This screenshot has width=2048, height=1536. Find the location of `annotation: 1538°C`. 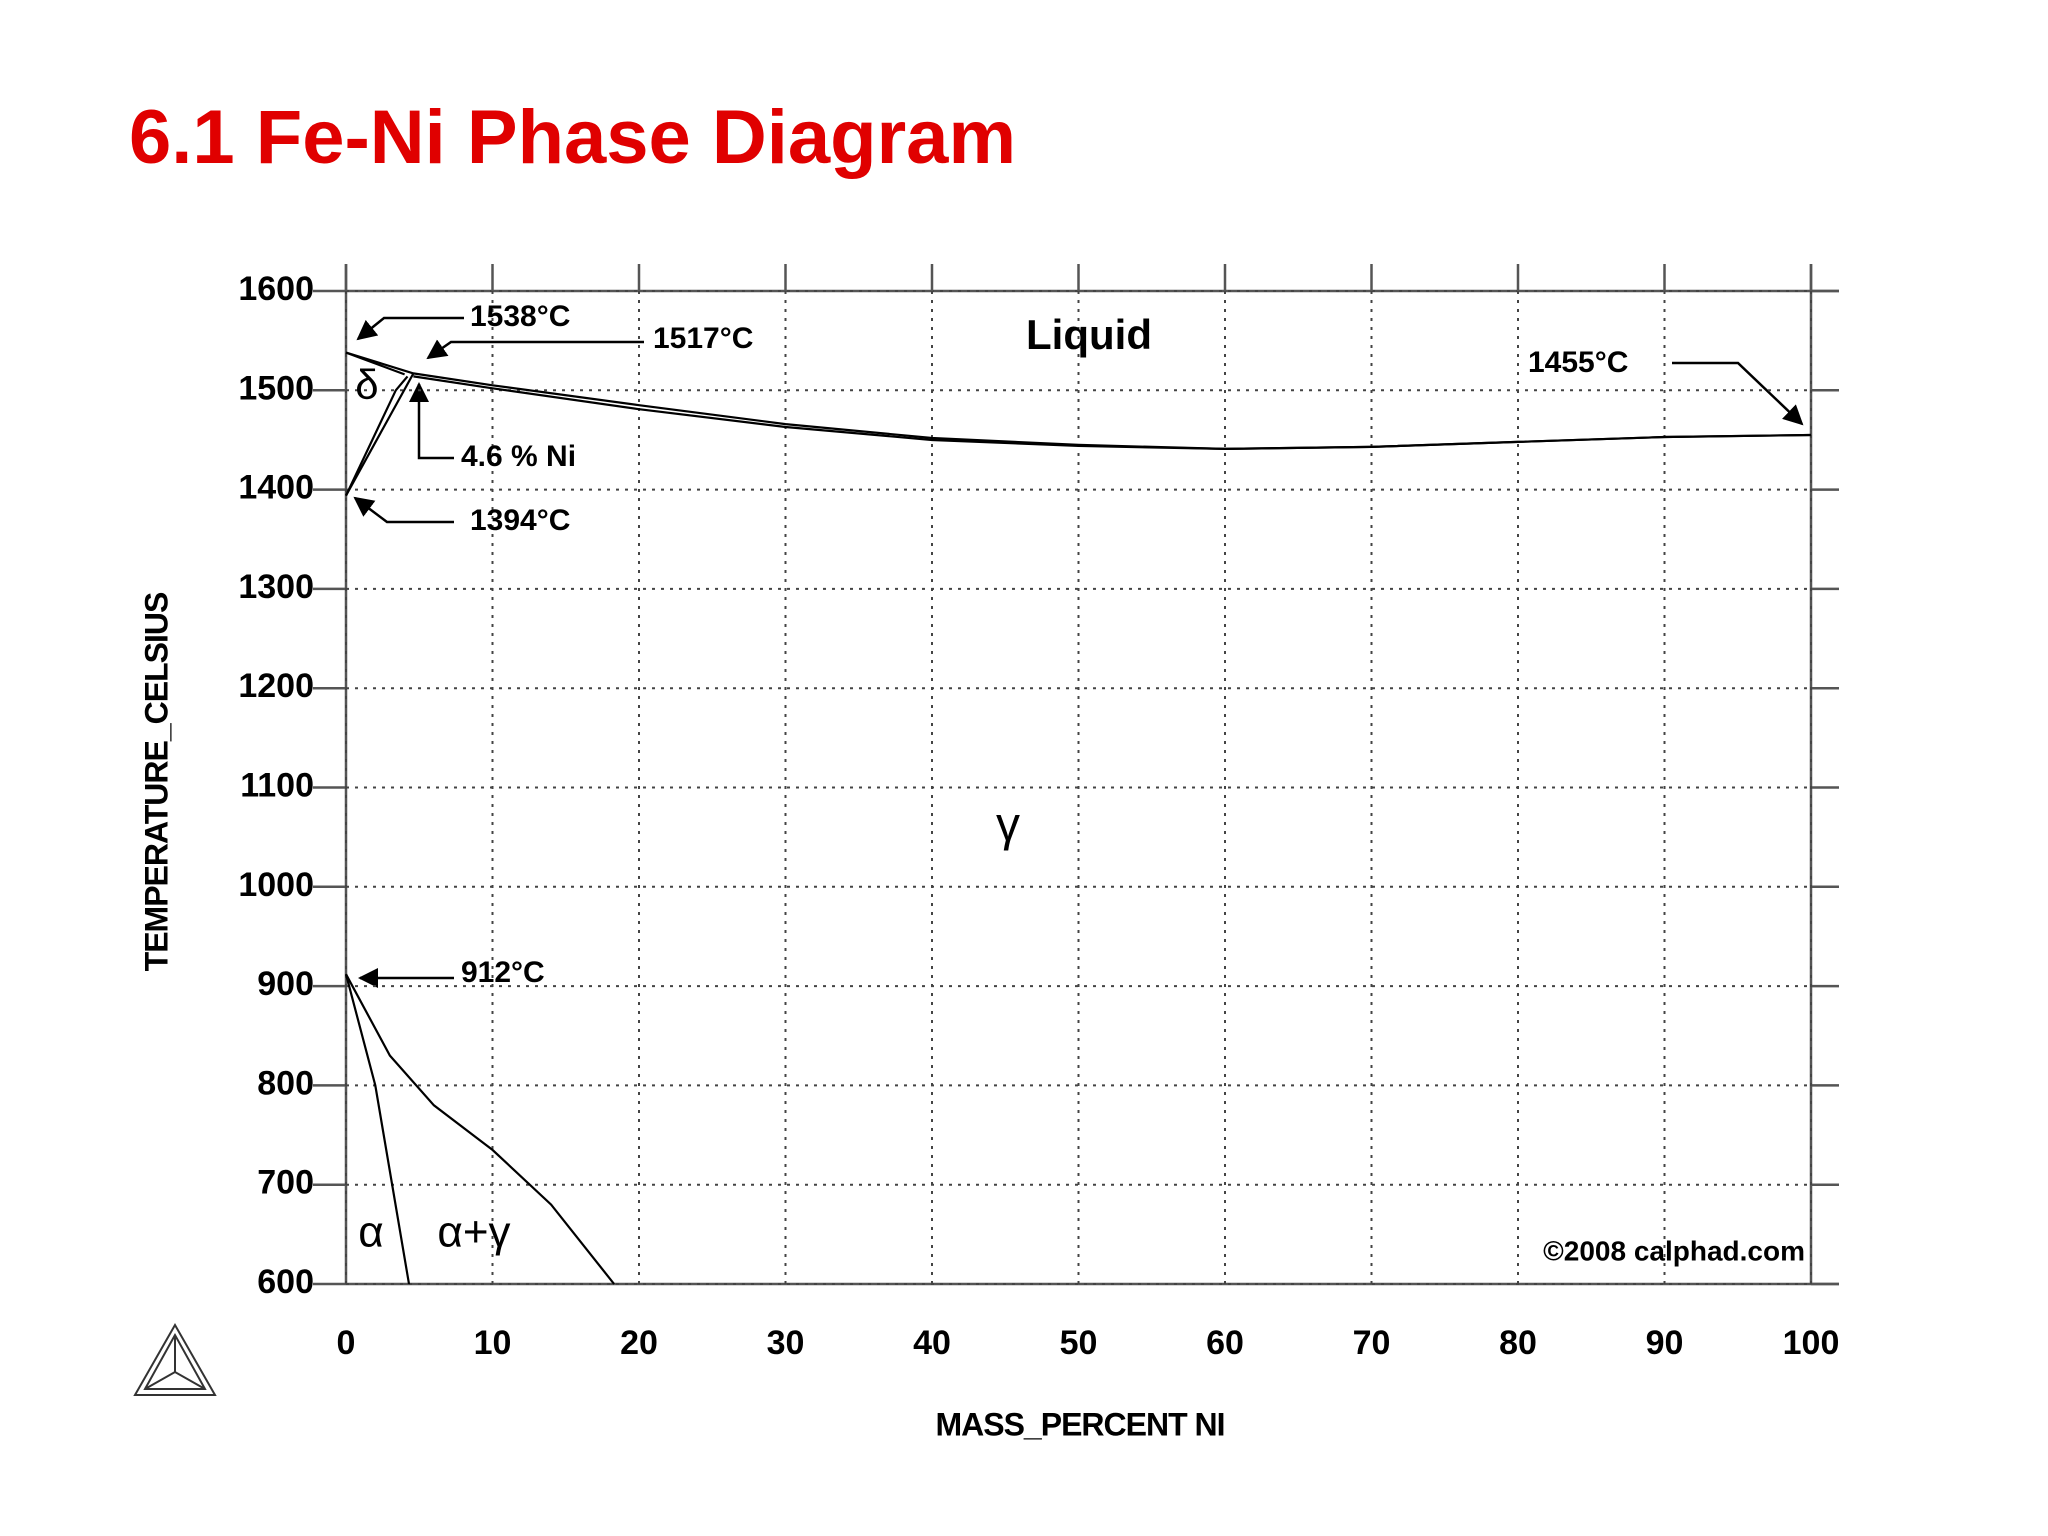

annotation: 1538°C is located at coordinates (520, 316).